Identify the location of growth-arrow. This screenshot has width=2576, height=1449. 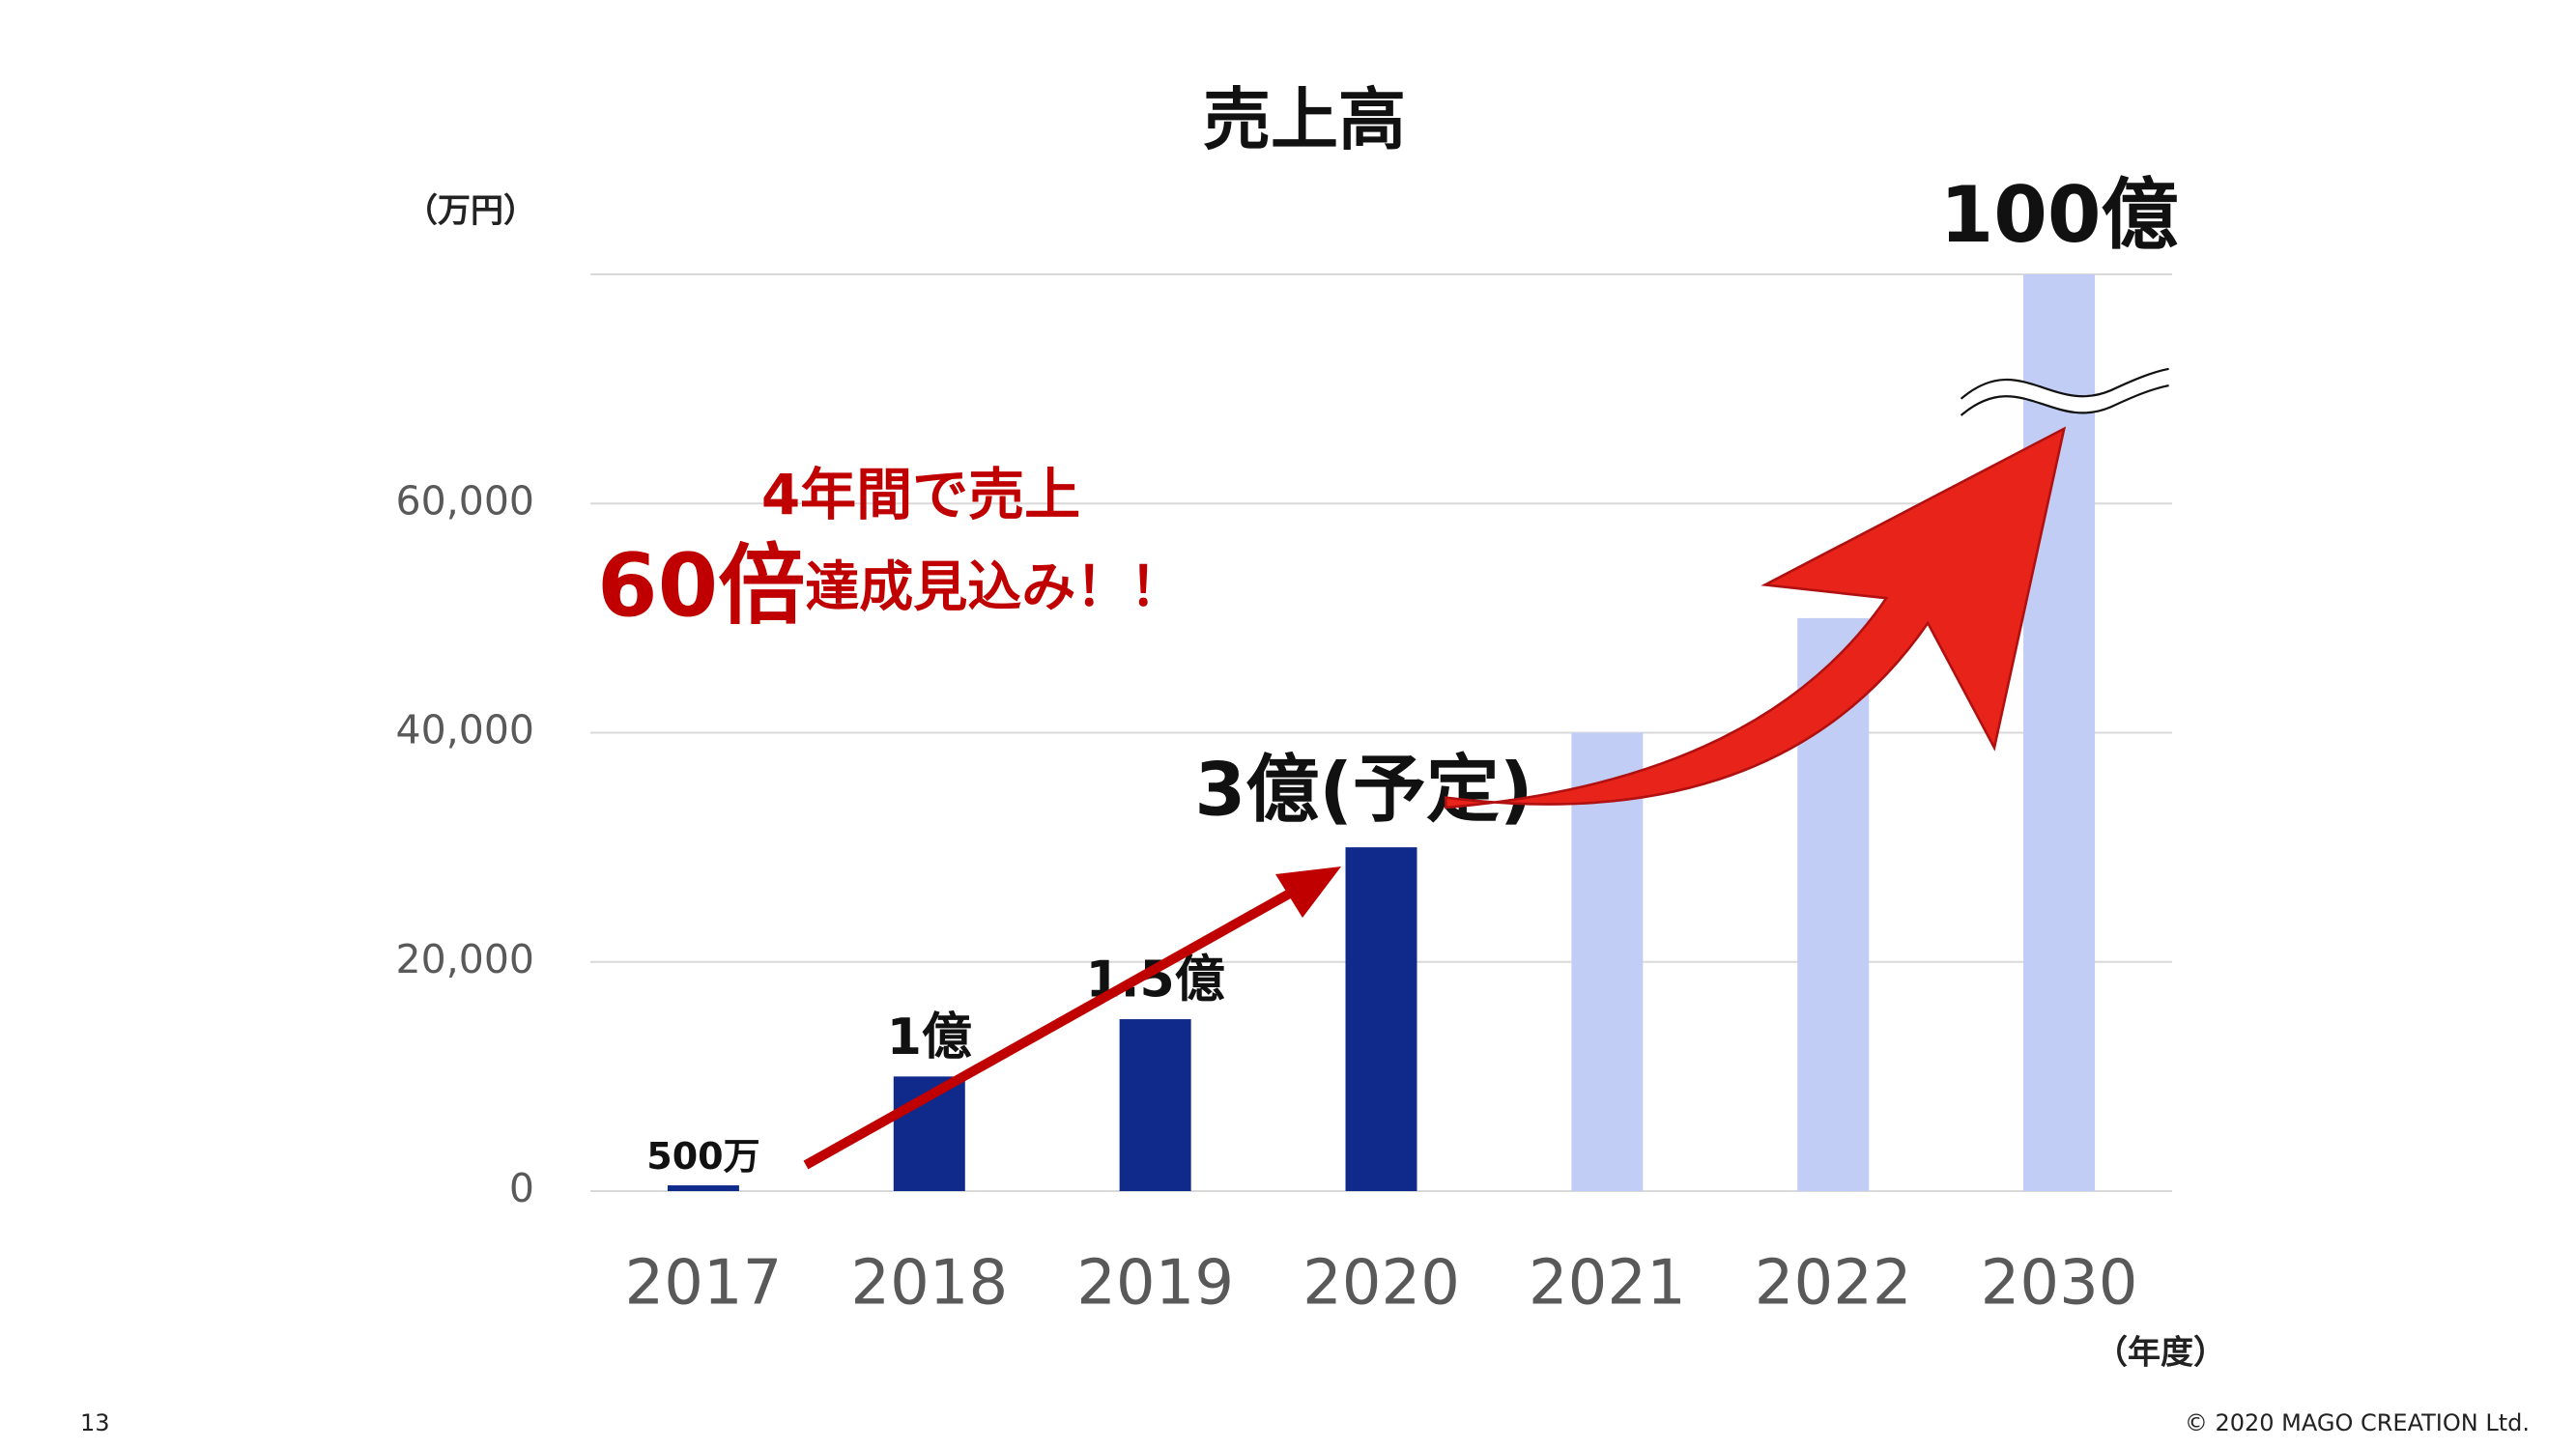
(1051, 1028).